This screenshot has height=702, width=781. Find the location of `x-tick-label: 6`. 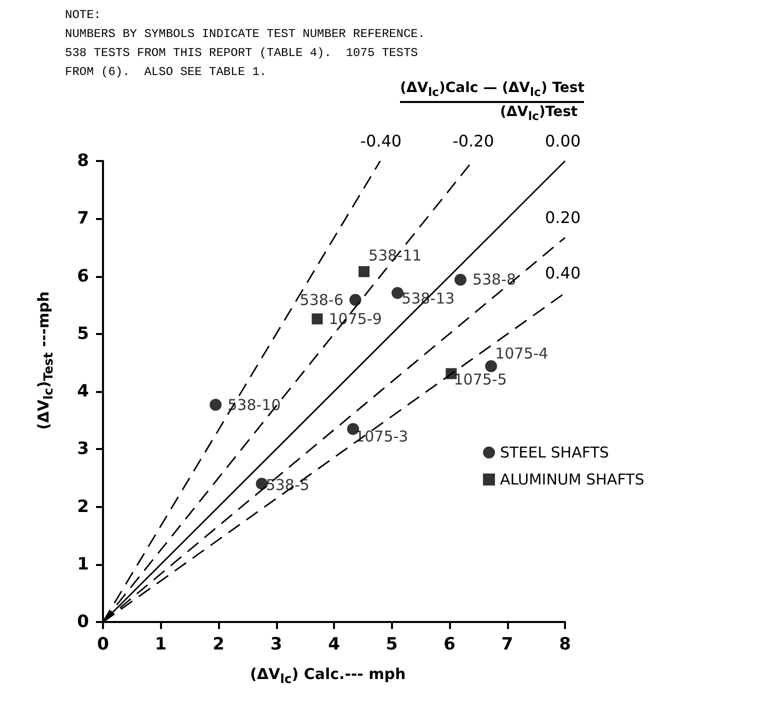

x-tick-label: 6 is located at coordinates (450, 644).